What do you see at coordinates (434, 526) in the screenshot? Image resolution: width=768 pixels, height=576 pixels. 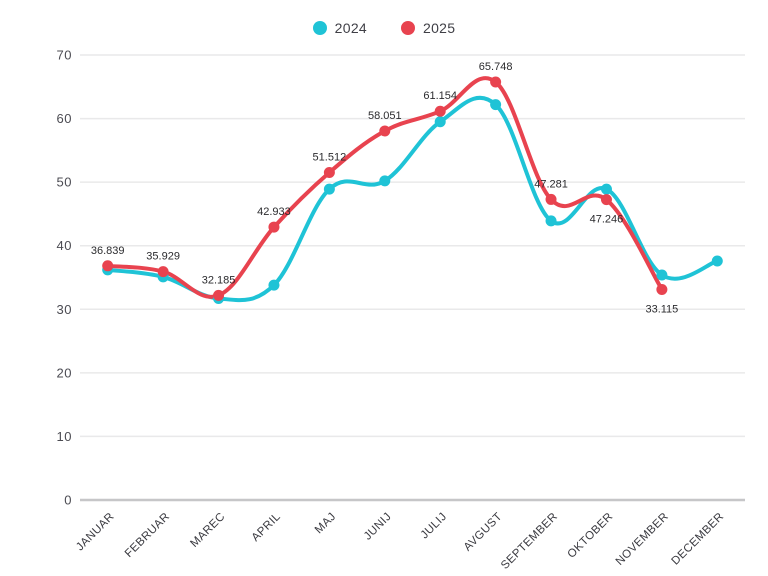 I see `x-tick-label: JULIJ` at bounding box center [434, 526].